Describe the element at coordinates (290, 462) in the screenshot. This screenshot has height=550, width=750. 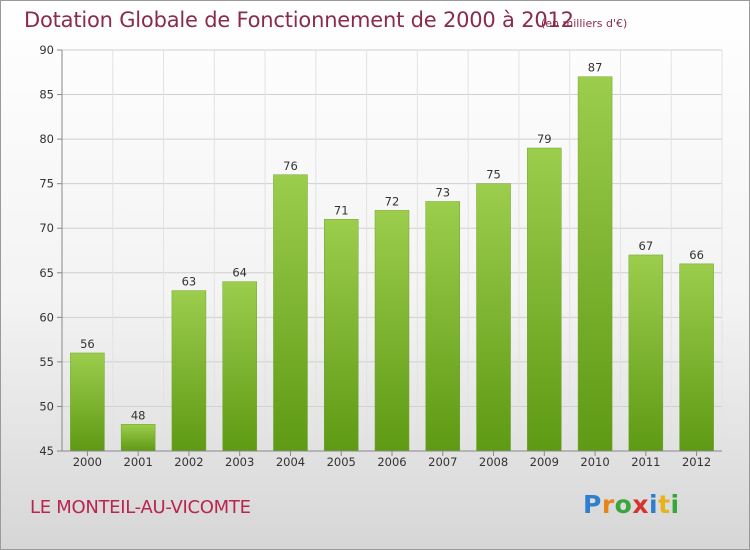
I see `x-tick-label-2004: 2004` at that location.